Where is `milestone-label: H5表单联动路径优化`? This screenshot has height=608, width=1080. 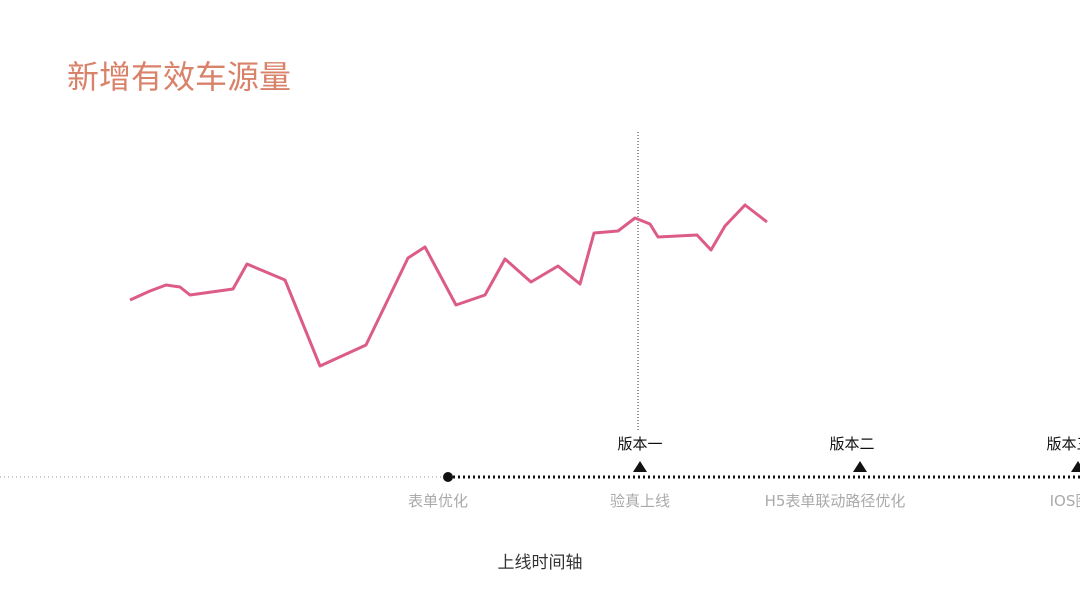
milestone-label: H5表单联动路径优化 is located at coordinates (835, 501).